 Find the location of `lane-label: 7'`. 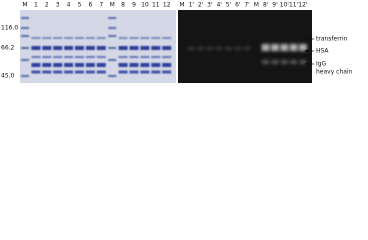

lane-label: 7' is located at coordinates (247, 5).